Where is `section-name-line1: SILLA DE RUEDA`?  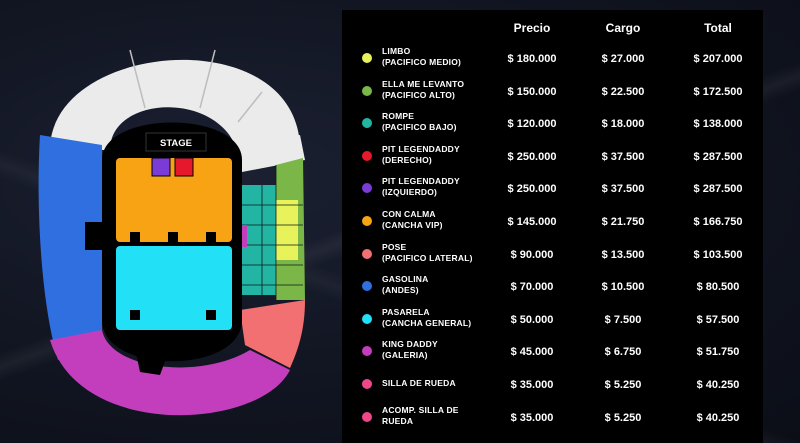
section-name-line1: SILLA DE RUEDA is located at coordinates (419, 383).